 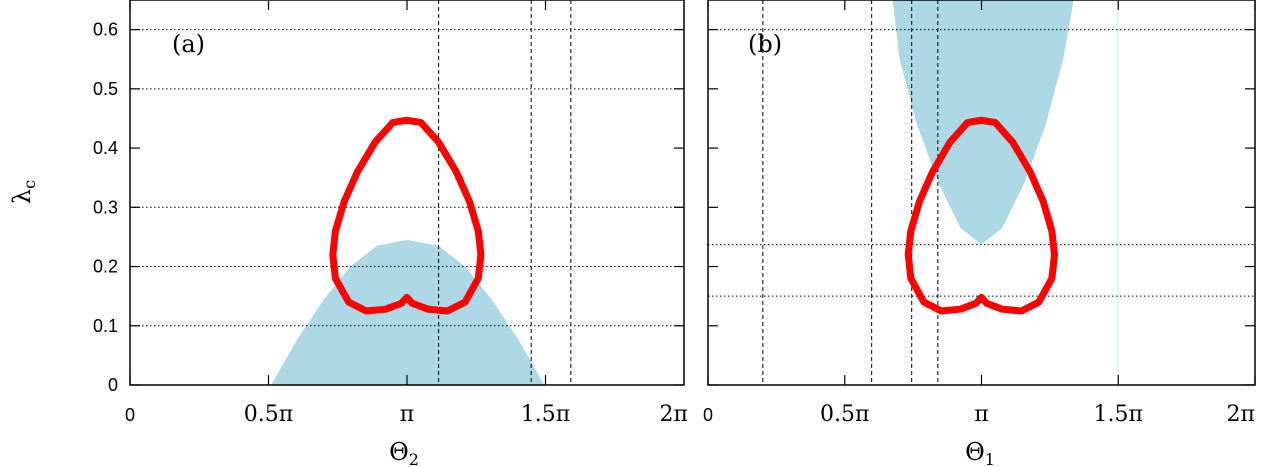 What do you see at coordinates (105, 267) in the screenshot?
I see `panel-a-ytick-label-2: 0.2` at bounding box center [105, 267].